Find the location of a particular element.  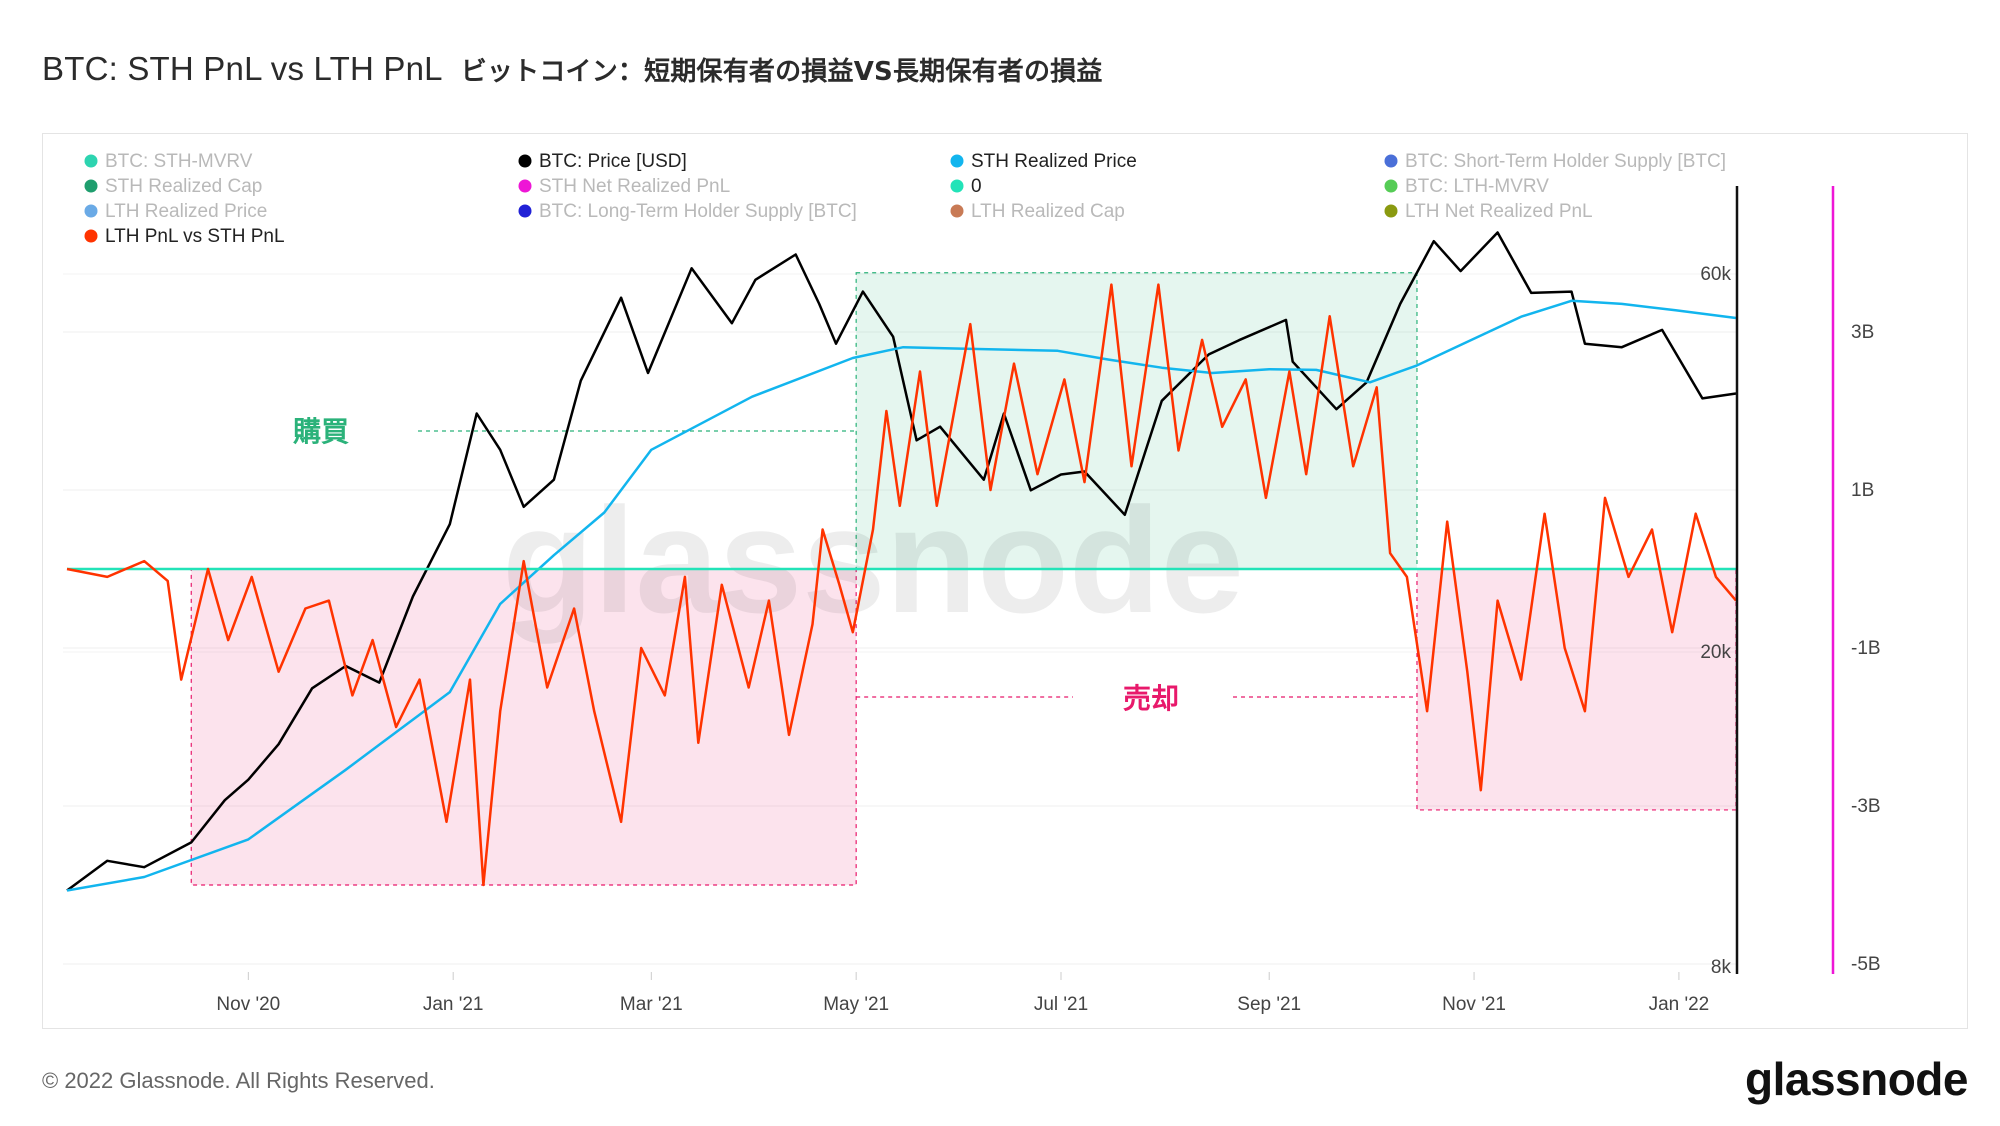

legend-item-btc-long-term-holder-supply-btc: BTC: Long-Term Holder Supply [BTC] is located at coordinates (687, 211).